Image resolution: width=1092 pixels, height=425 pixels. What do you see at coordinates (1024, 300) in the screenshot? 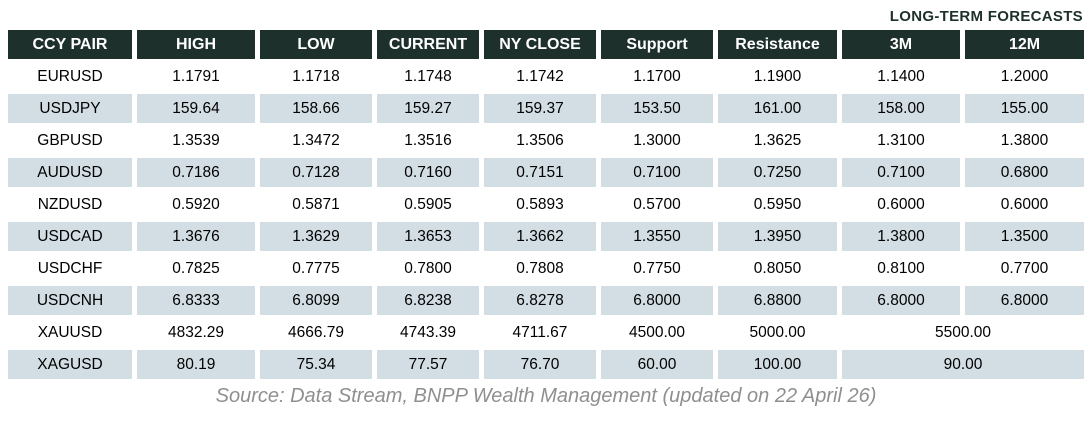
I see `cell-12m: 6.8000` at bounding box center [1024, 300].